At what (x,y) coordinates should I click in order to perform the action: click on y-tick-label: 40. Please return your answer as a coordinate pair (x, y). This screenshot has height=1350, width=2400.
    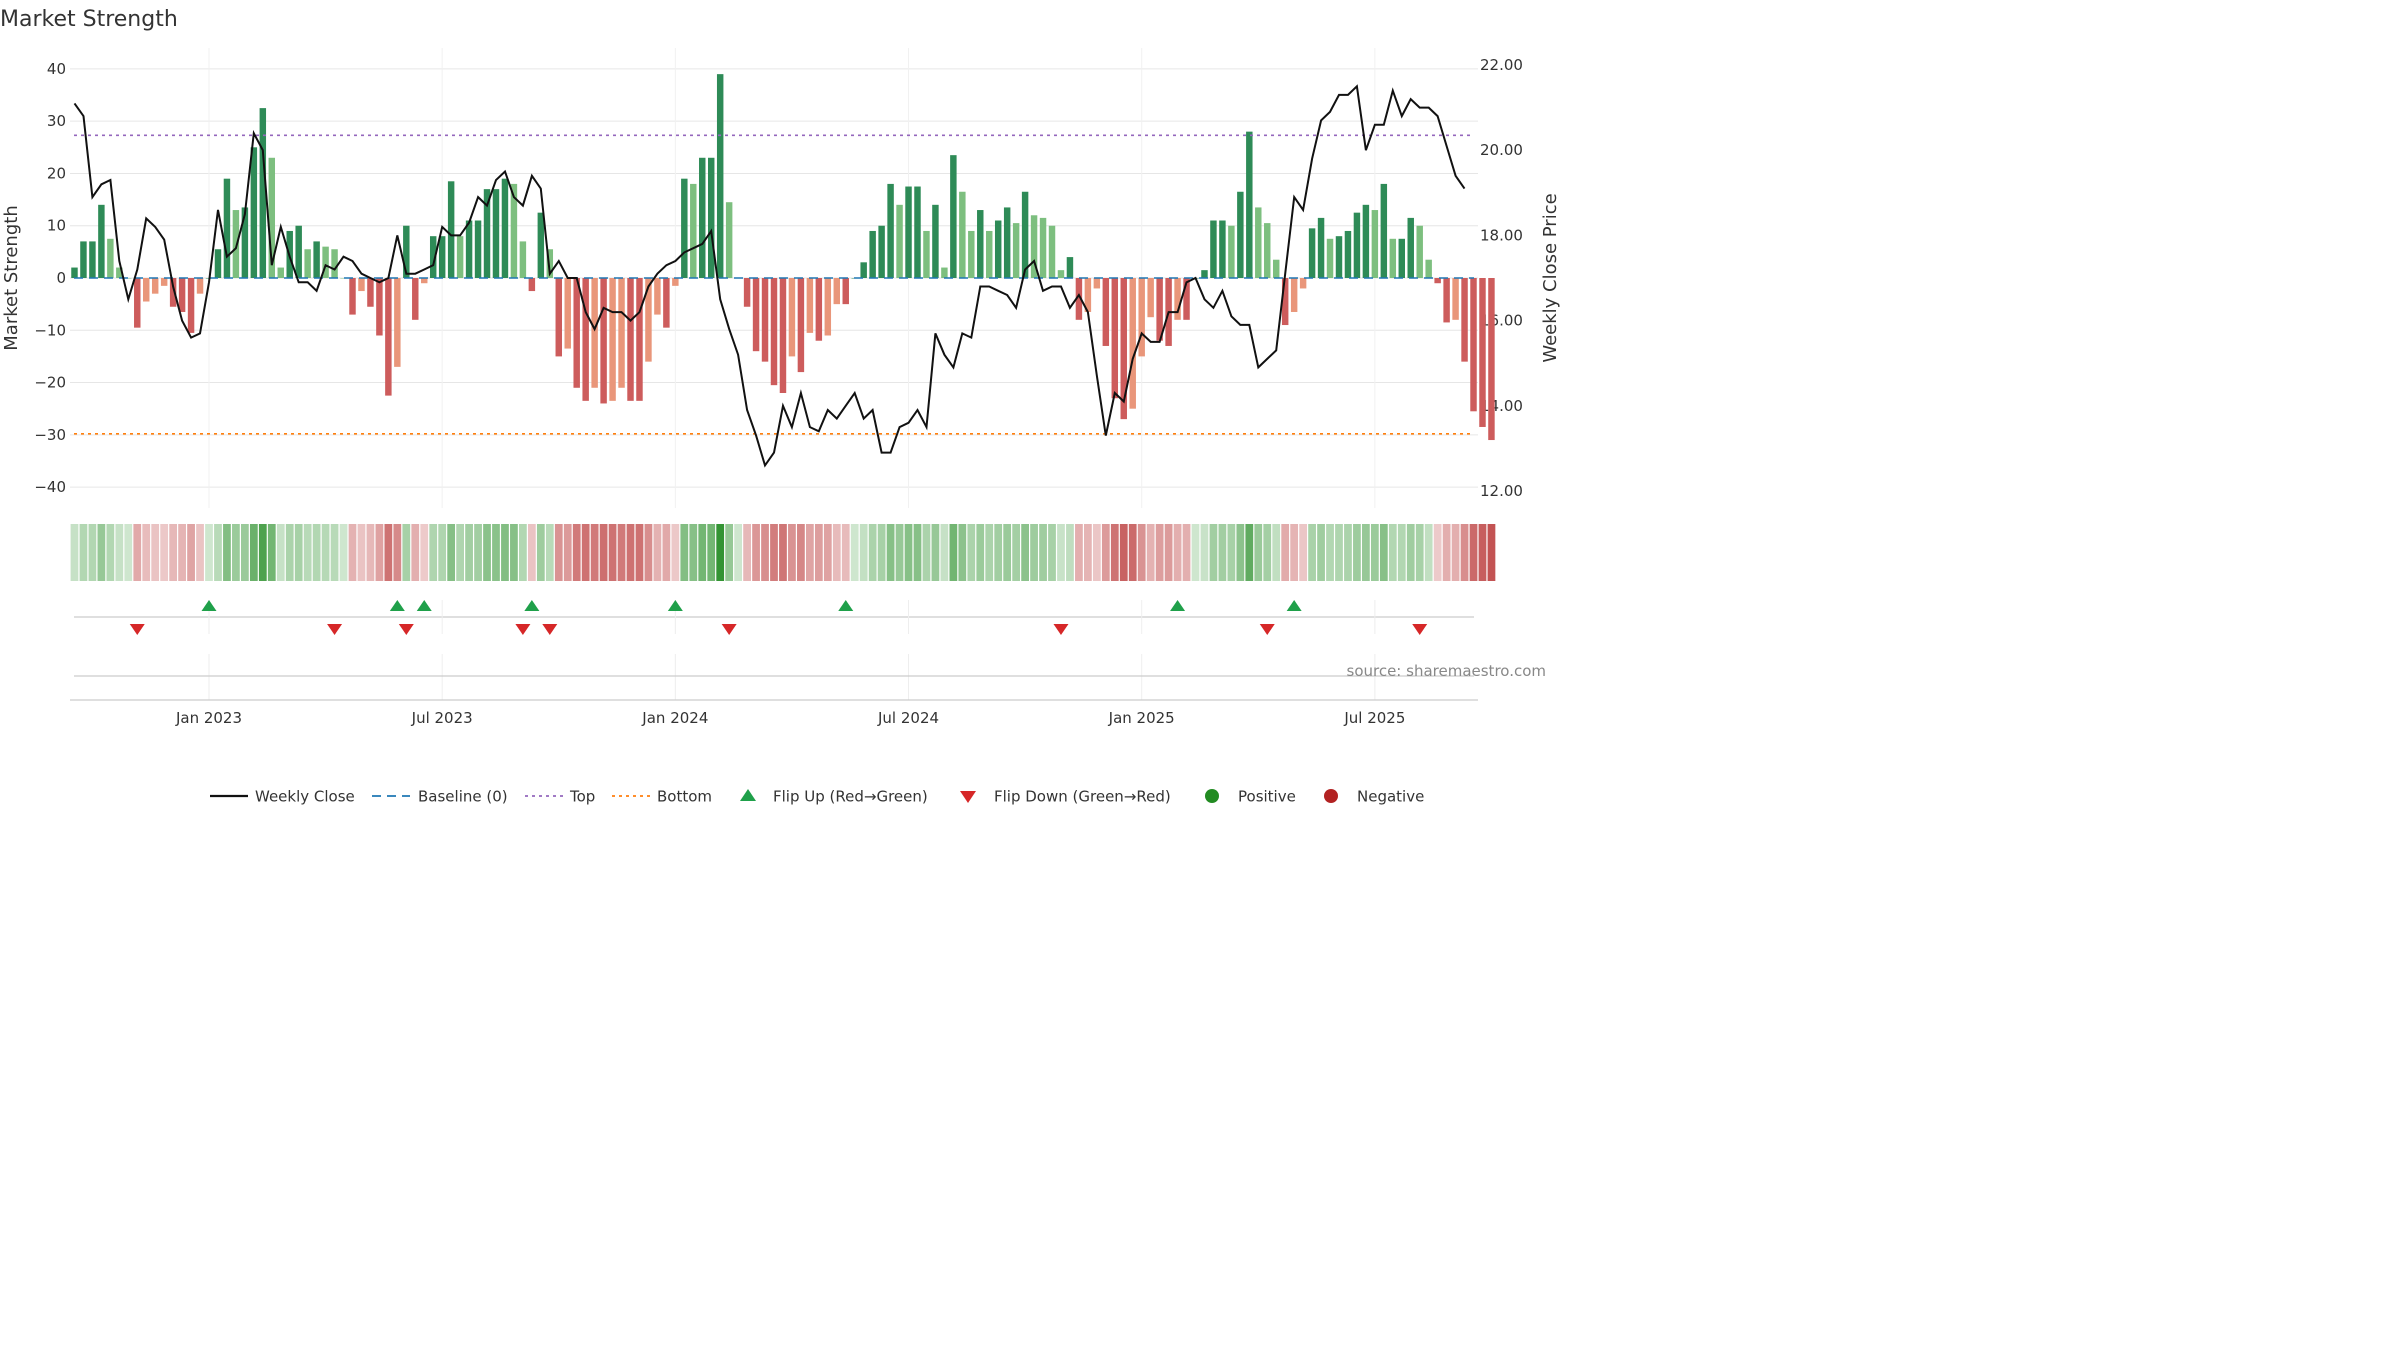
    Looking at the image, I should click on (56, 69).